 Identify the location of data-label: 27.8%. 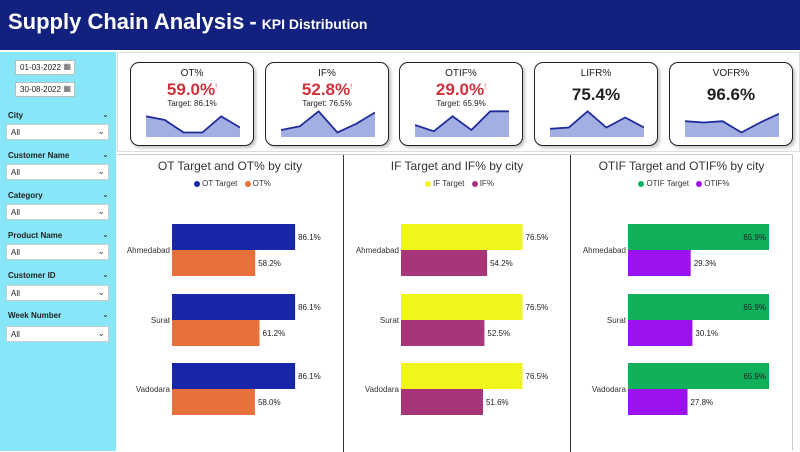
(701, 402).